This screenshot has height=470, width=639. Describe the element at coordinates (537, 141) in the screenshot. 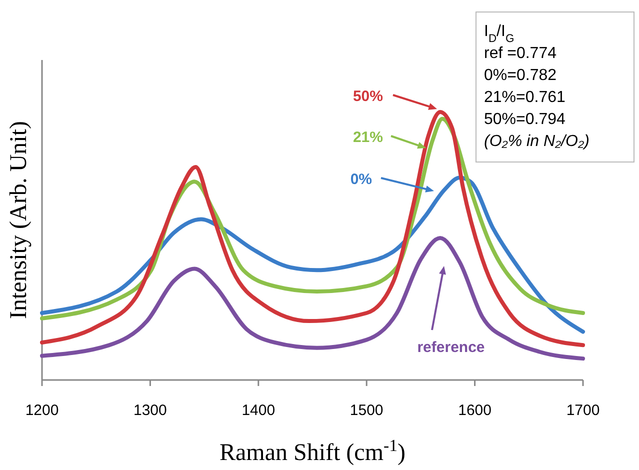

I see `annotation: (O₂% in N₂/O₂)` at that location.